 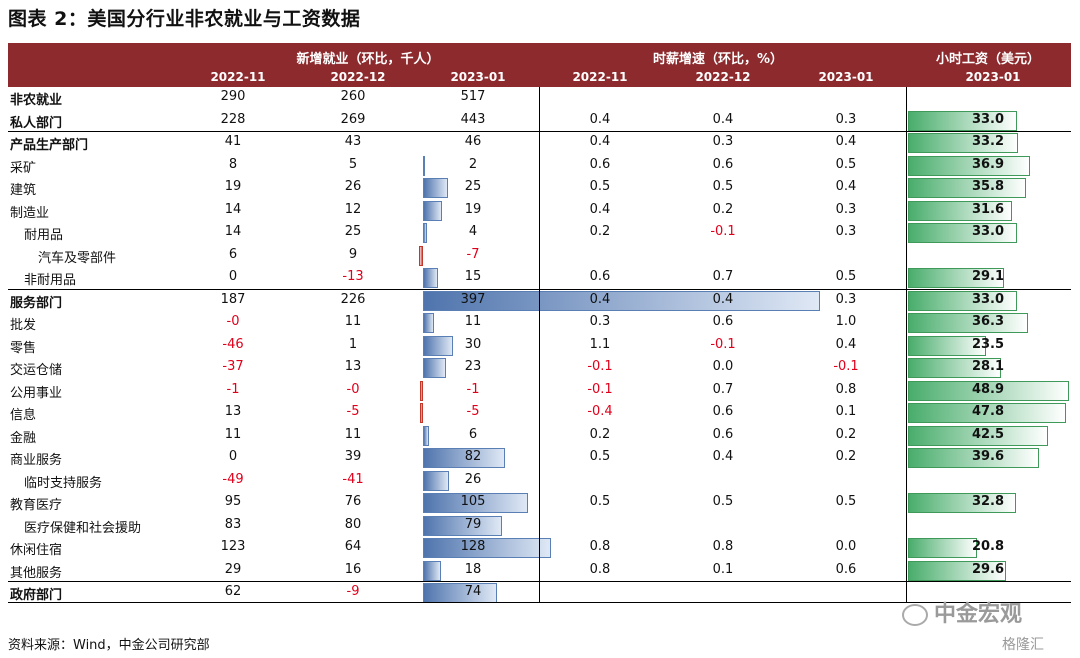 I want to click on hourly-wage-value: 47.8, so click(x=988, y=411).